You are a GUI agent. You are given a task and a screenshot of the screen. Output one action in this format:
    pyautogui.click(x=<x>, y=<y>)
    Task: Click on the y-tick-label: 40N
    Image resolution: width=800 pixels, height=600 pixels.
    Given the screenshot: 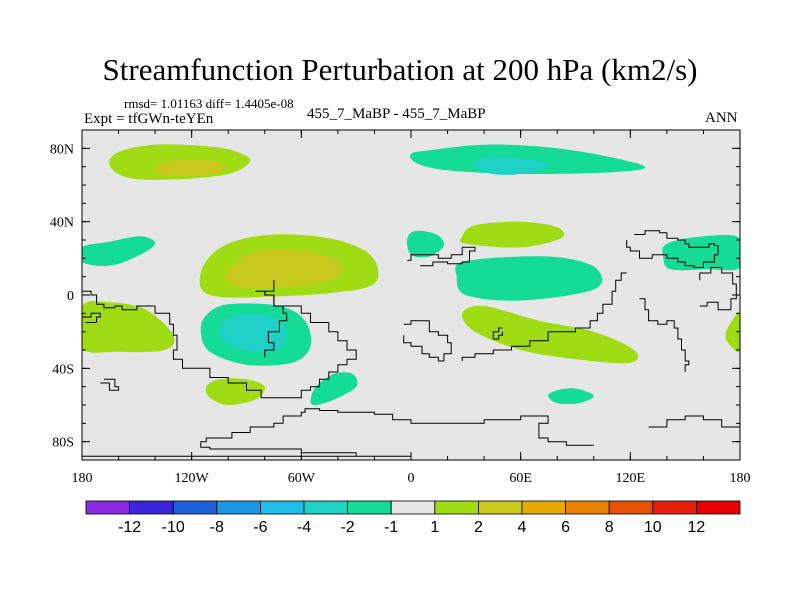 What is the action you would take?
    pyautogui.click(x=62, y=223)
    